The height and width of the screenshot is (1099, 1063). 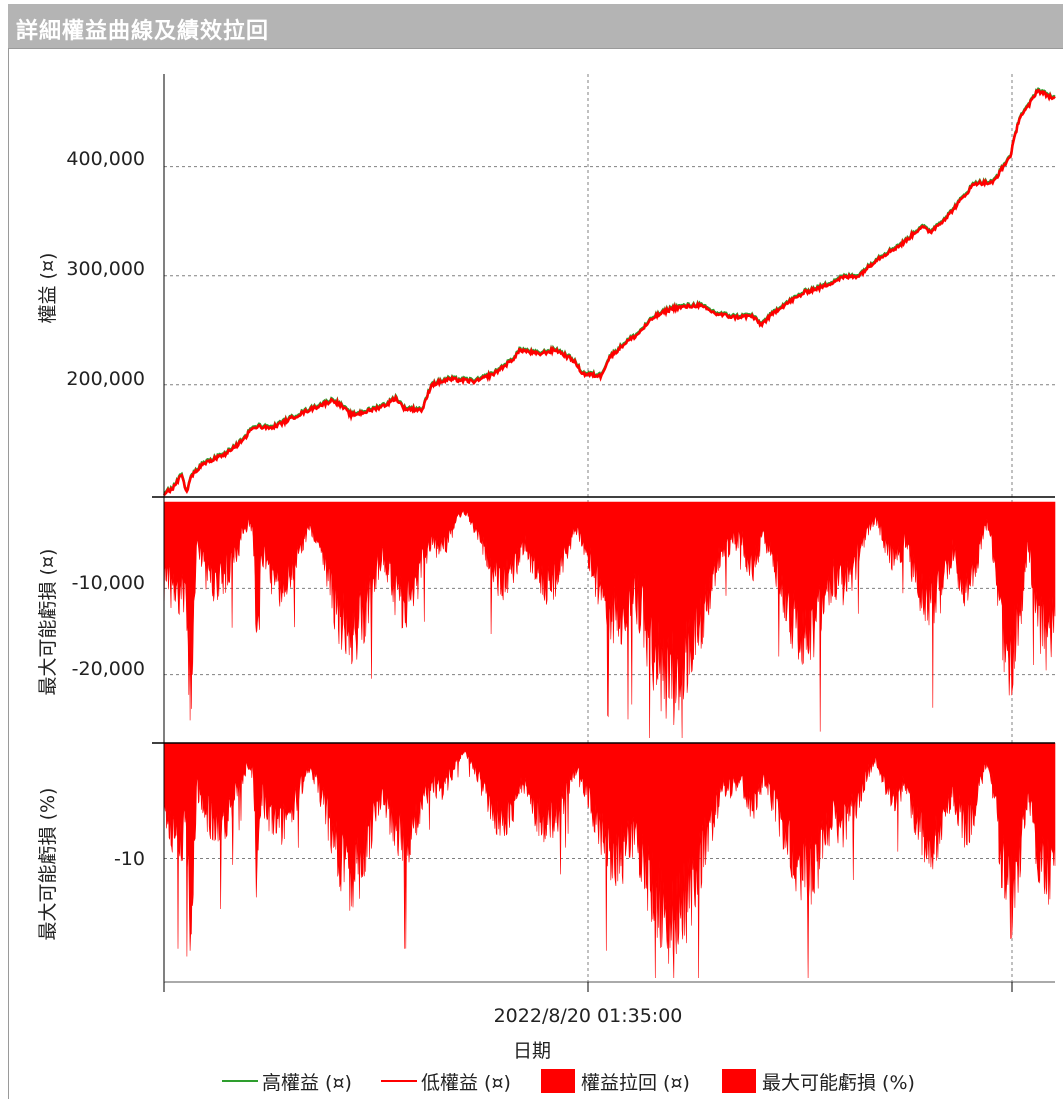 What do you see at coordinates (108, 669) in the screenshot?
I see `y-tick-label: -20,000` at bounding box center [108, 669].